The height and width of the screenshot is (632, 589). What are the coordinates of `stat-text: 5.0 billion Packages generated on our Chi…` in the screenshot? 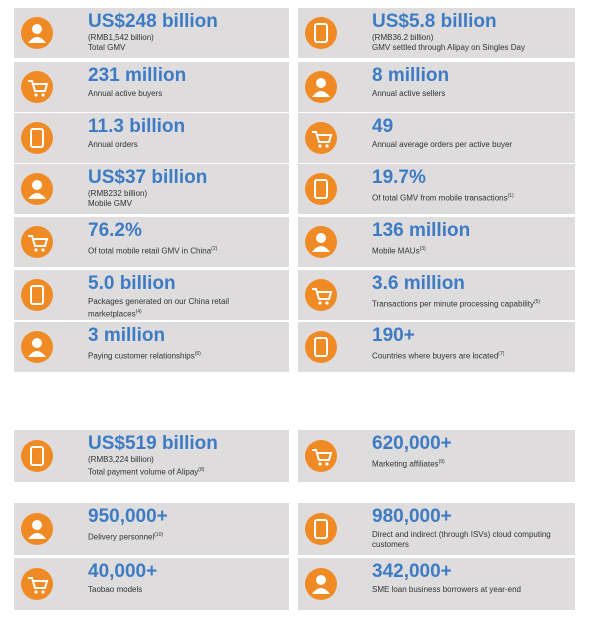 It's located at (185, 296).